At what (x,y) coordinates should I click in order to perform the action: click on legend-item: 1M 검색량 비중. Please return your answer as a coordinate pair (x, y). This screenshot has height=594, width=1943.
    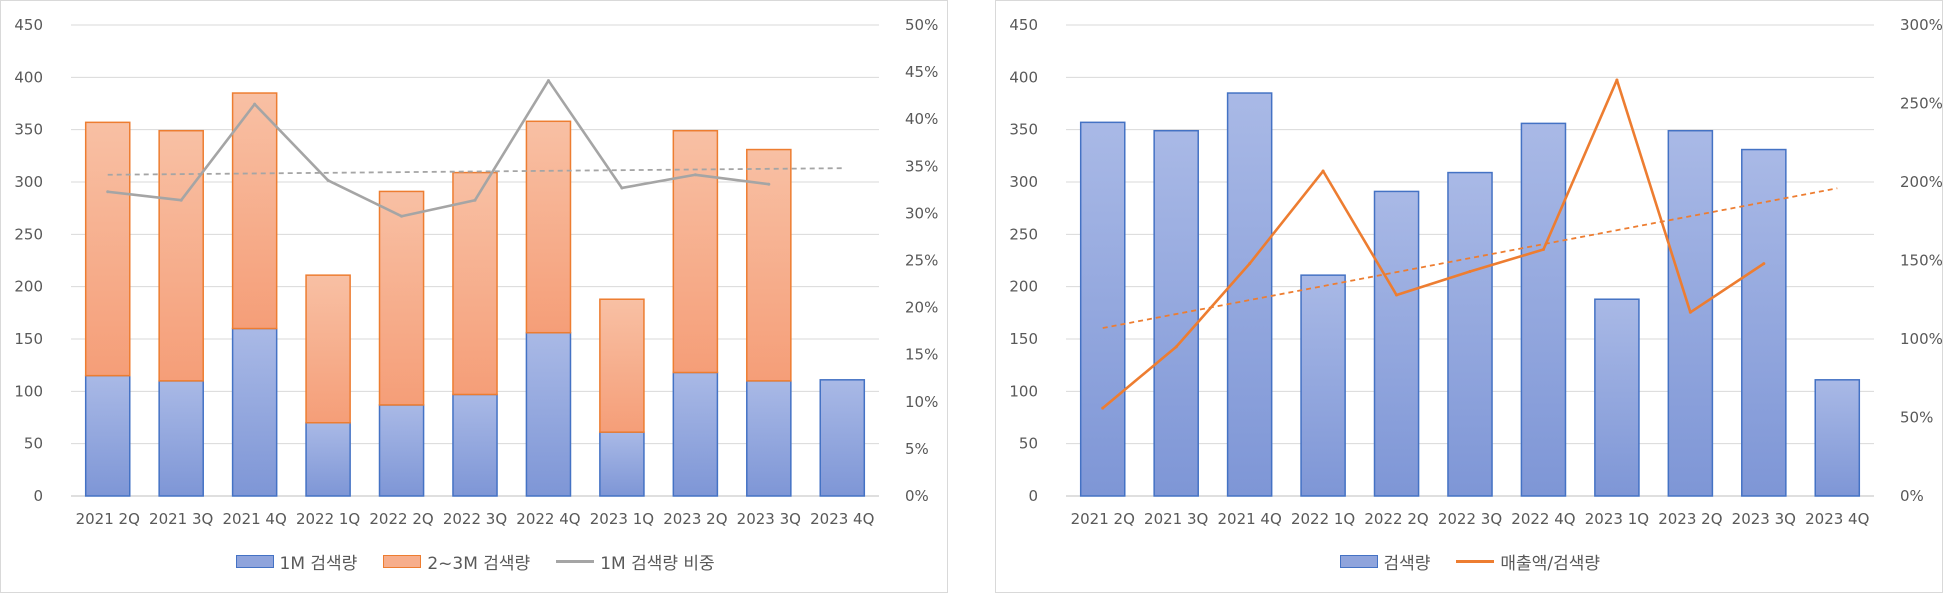
    Looking at the image, I should click on (635, 561).